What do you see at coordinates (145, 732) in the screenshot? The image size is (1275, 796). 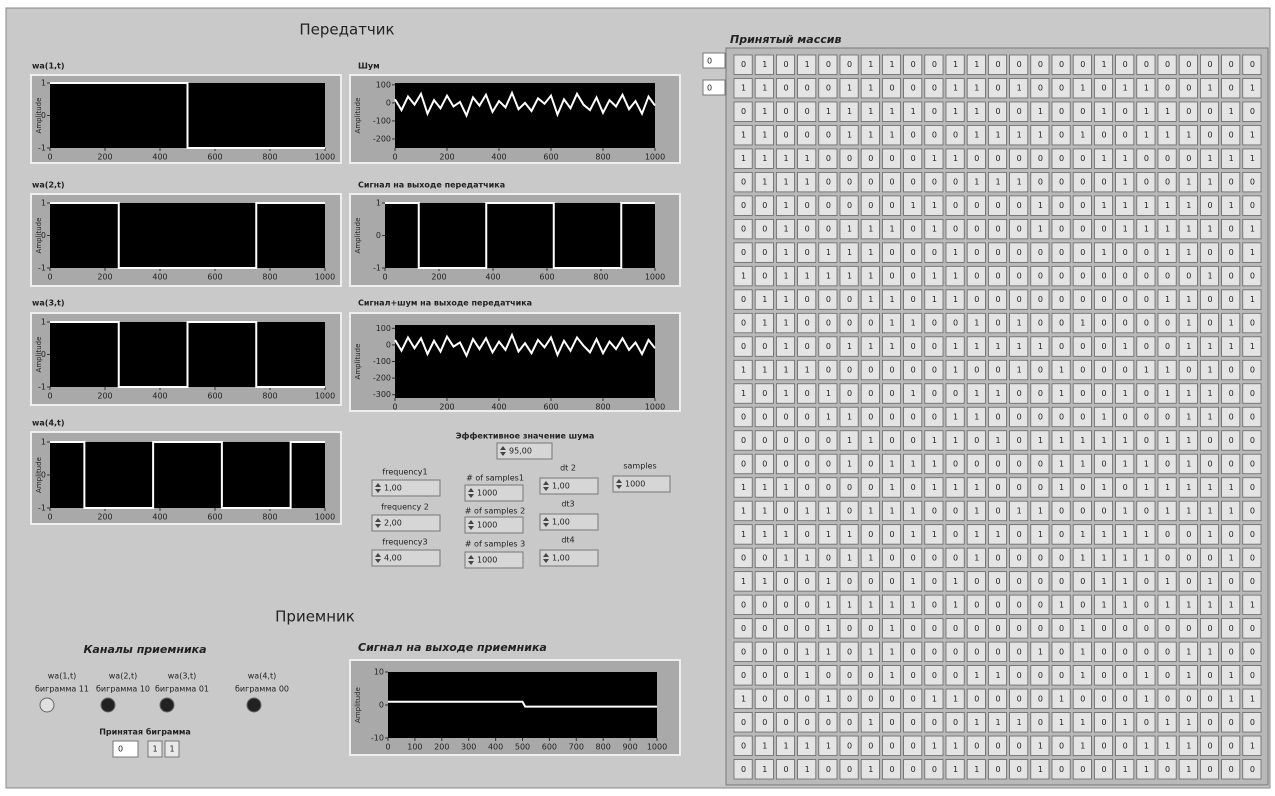 I see `bigram-title: Принятая биграмма` at bounding box center [145, 732].